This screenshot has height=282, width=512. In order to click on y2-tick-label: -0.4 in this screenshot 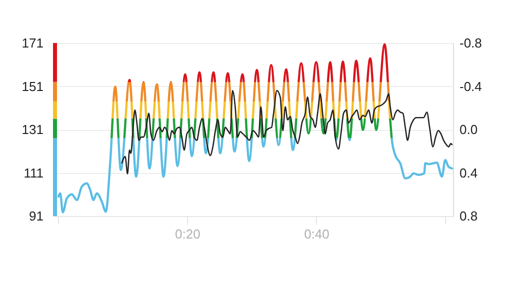, I will do `click(471, 86)`.